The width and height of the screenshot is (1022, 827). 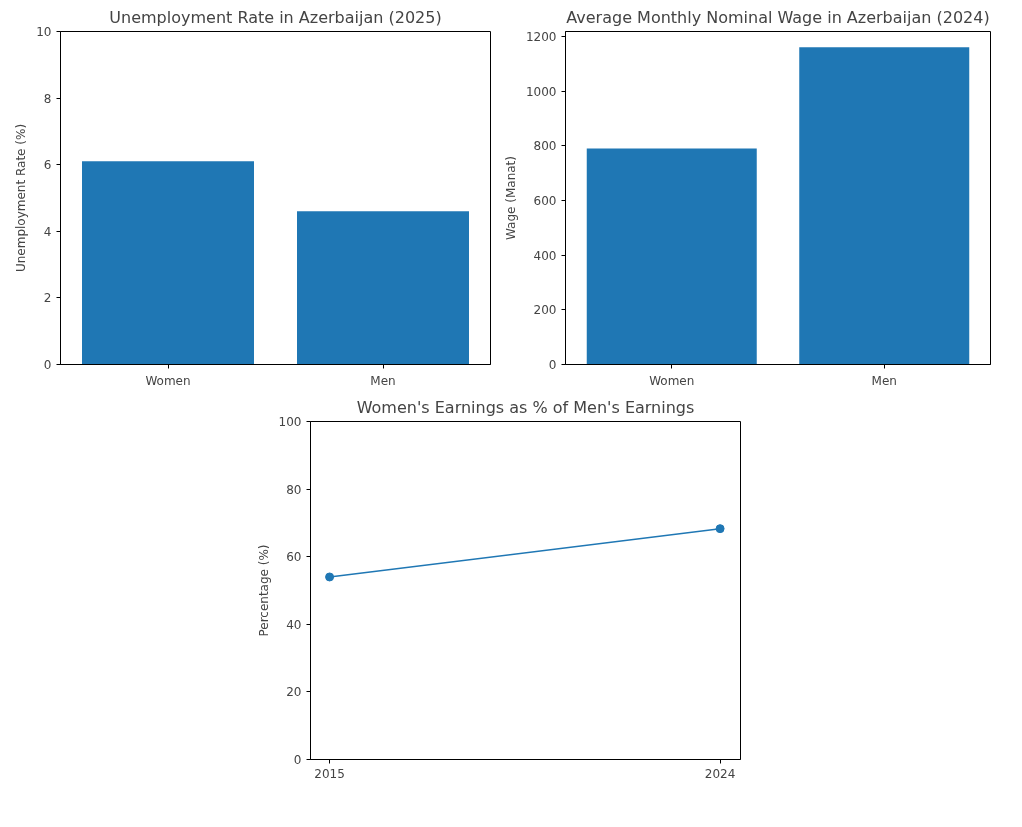 I want to click on y-tick-label: 10, so click(x=44, y=32).